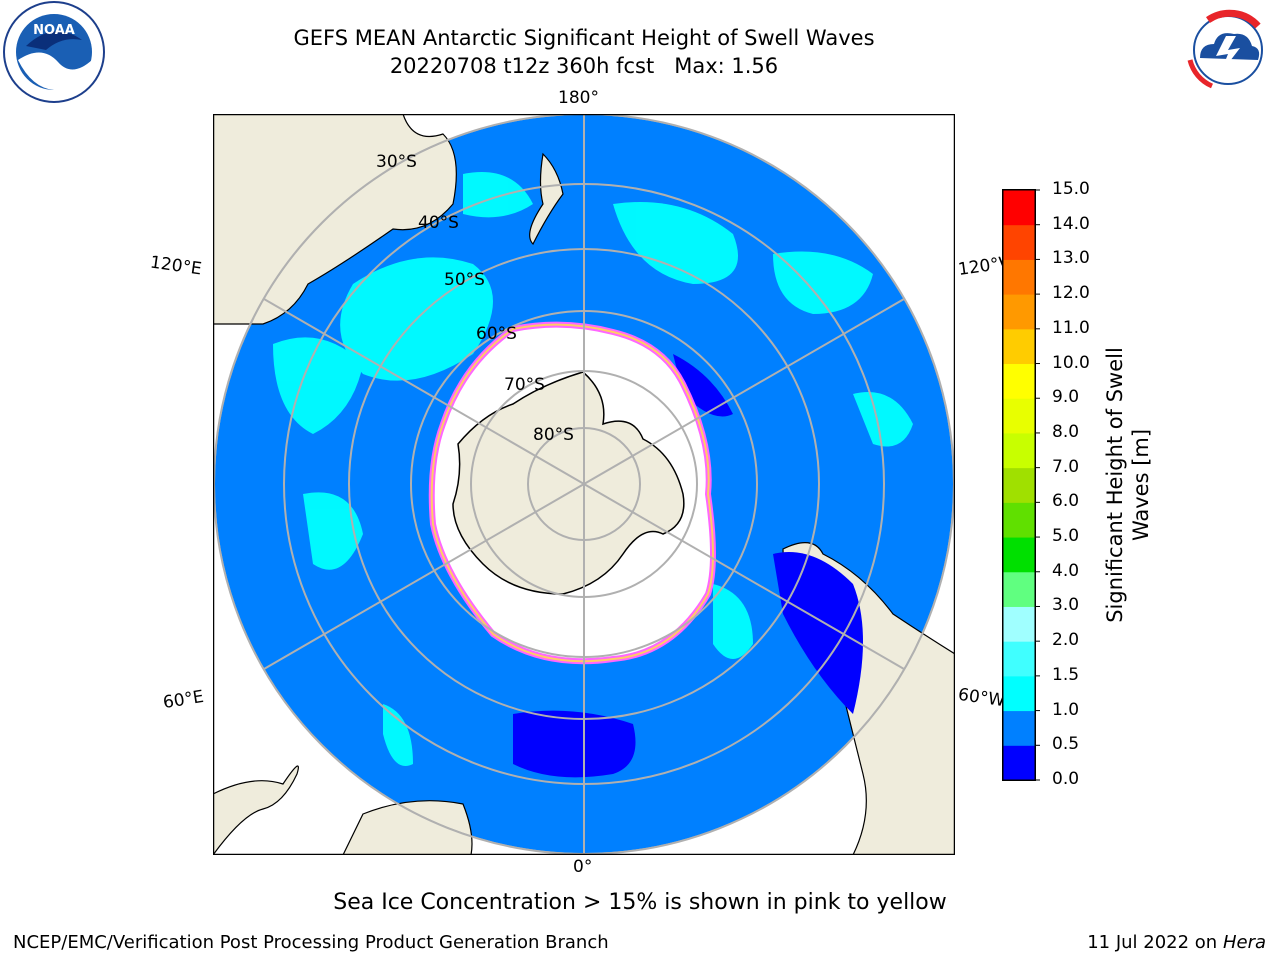  What do you see at coordinates (1066, 709) in the screenshot?
I see `colorbar-tick-label: 1.0` at bounding box center [1066, 709].